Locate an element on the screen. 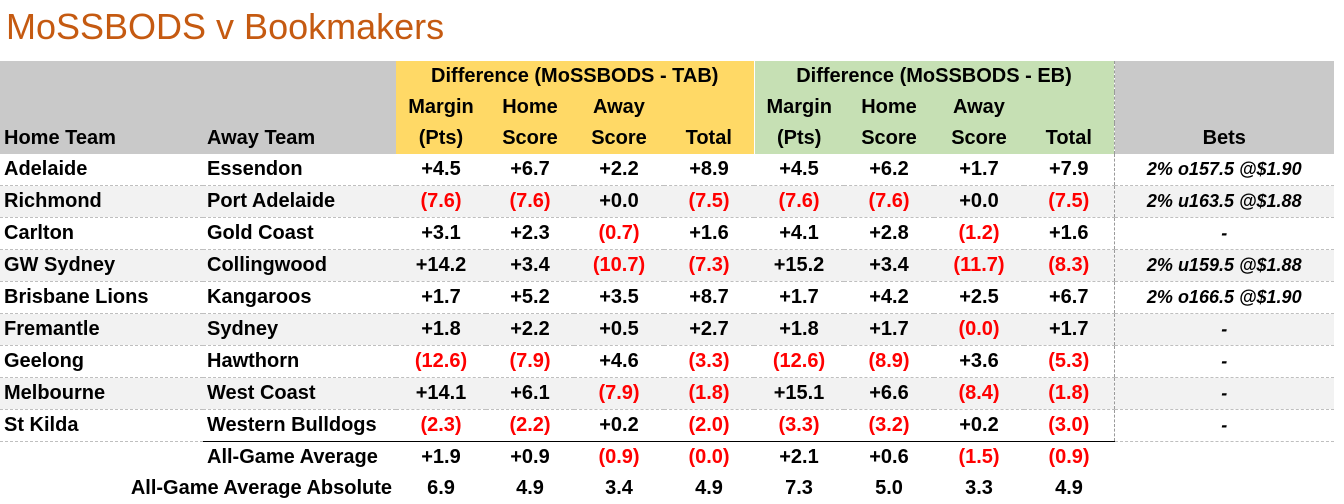  eb-away-header: Away is located at coordinates (979, 107).